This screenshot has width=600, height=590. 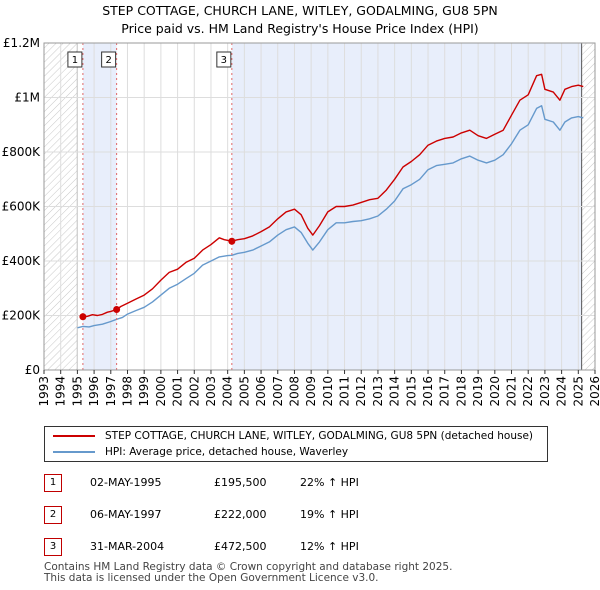 What do you see at coordinates (411, 391) in the screenshot?
I see `x-tick-label: 2015` at bounding box center [411, 391].